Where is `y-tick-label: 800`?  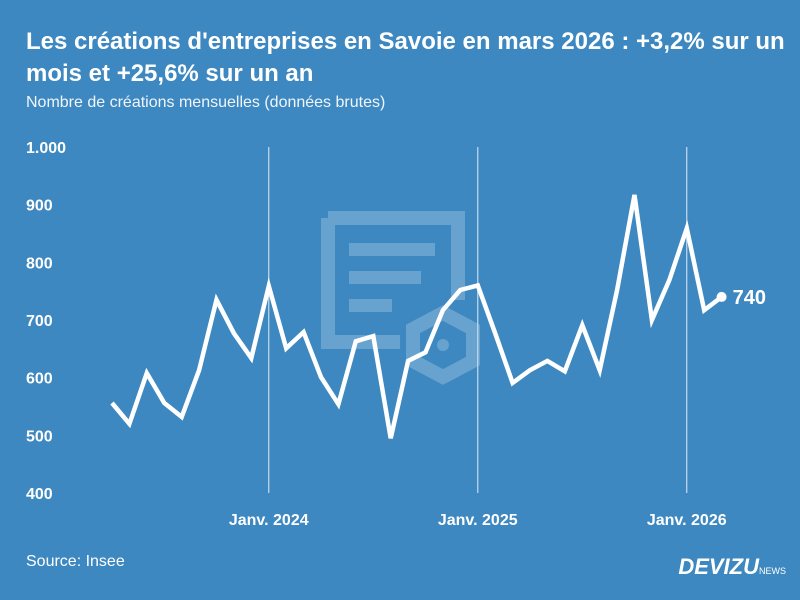
y-tick-label: 800 is located at coordinates (39, 263).